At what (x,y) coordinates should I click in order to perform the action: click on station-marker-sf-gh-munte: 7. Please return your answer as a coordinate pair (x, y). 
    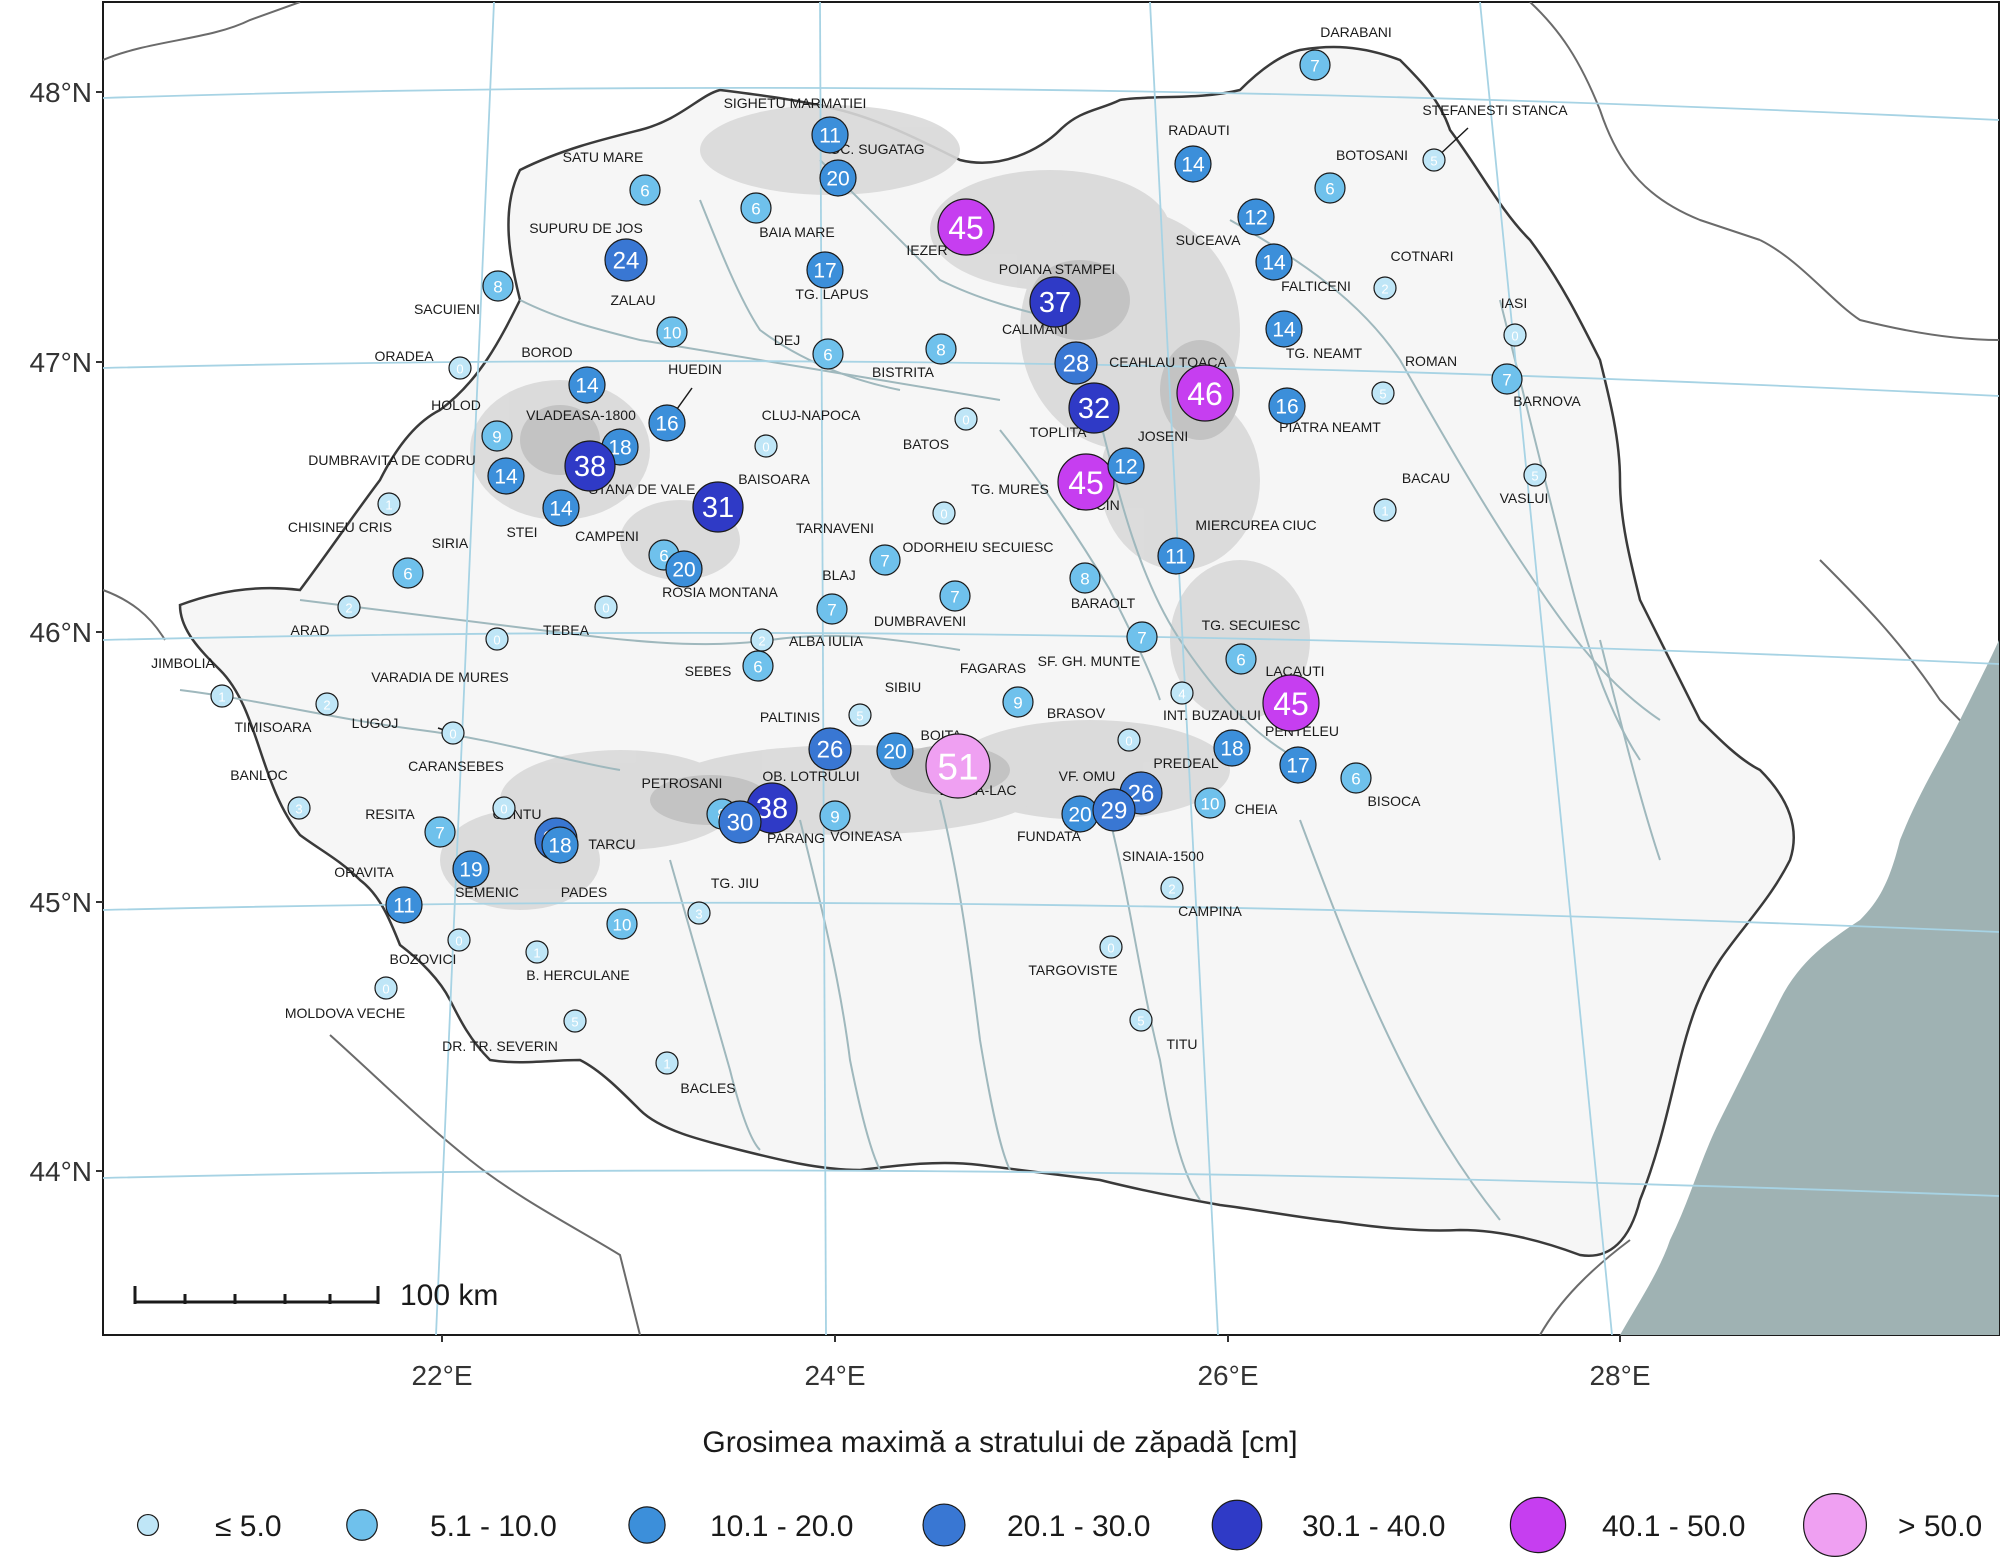
    Looking at the image, I should click on (1142, 637).